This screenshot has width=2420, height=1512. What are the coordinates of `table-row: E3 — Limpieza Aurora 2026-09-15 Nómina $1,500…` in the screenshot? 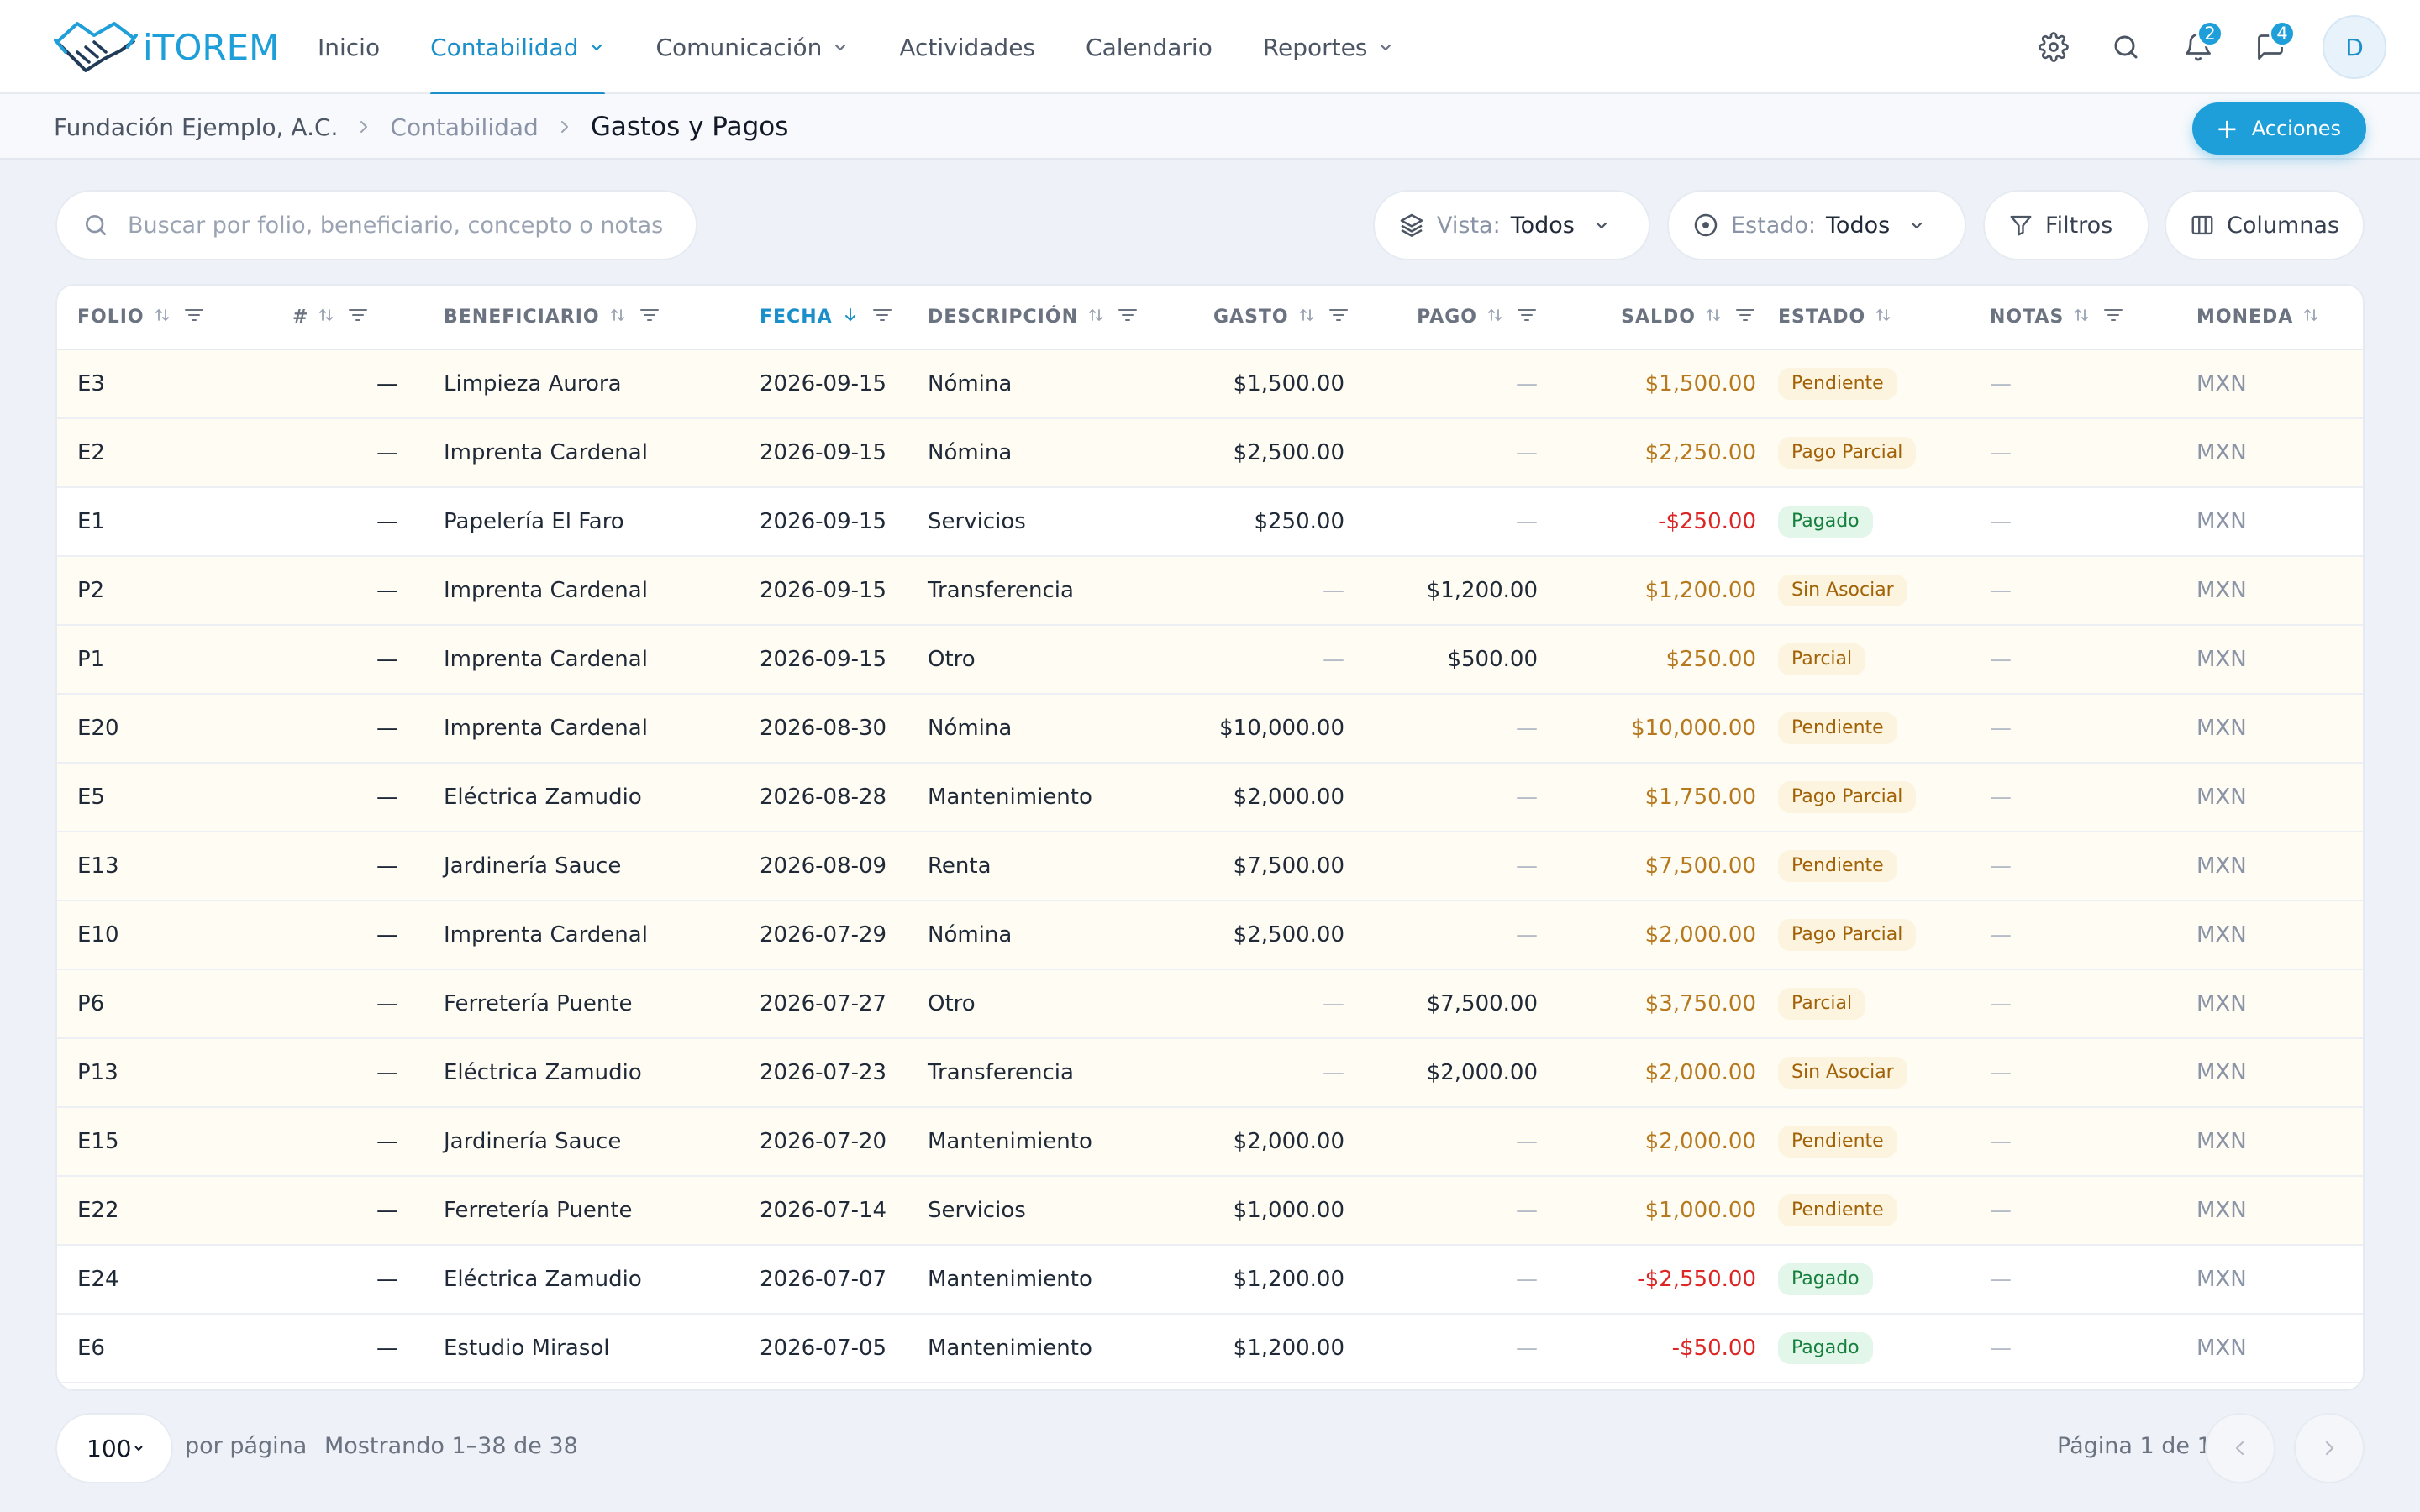 It's located at (1210, 384).